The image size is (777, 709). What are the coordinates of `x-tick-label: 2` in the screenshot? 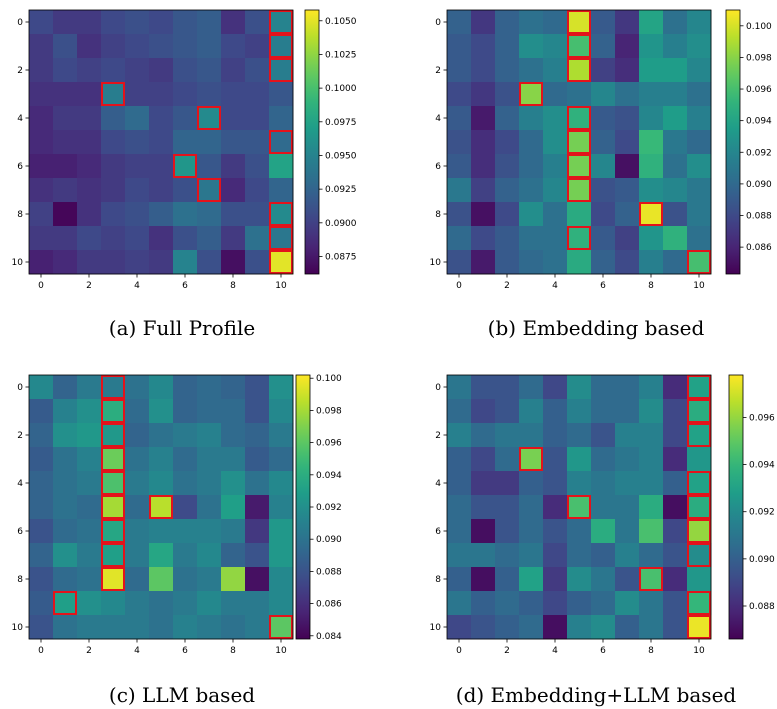 It's located at (507, 651).